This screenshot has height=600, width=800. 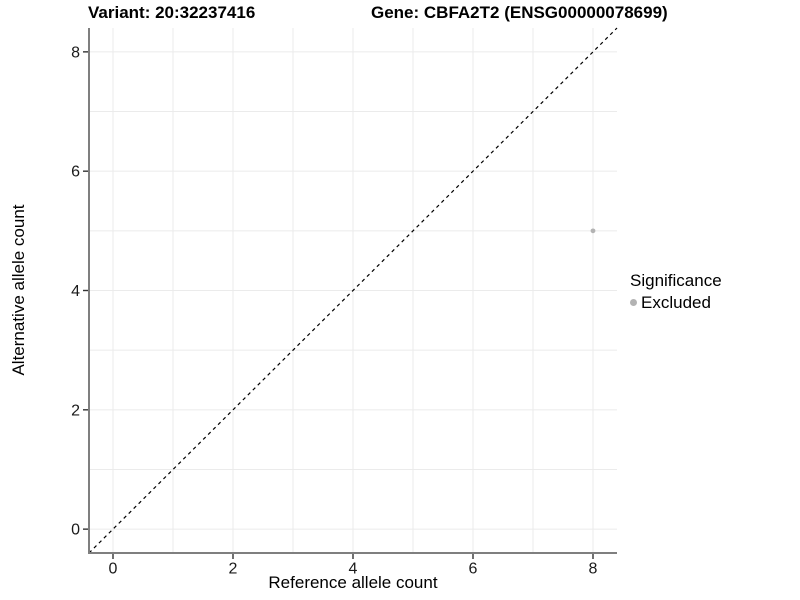 What do you see at coordinates (353, 582) in the screenshot?
I see `x-axis-label: Reference allele count` at bounding box center [353, 582].